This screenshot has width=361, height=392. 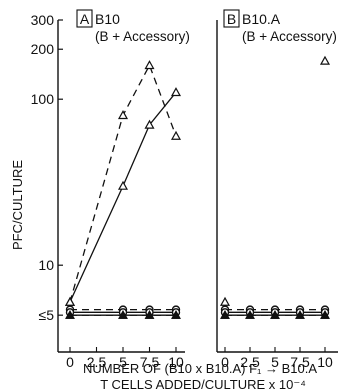 What do you see at coordinates (300, 362) in the screenshot?
I see `panel-b-x-tick-label: 7.5` at bounding box center [300, 362].